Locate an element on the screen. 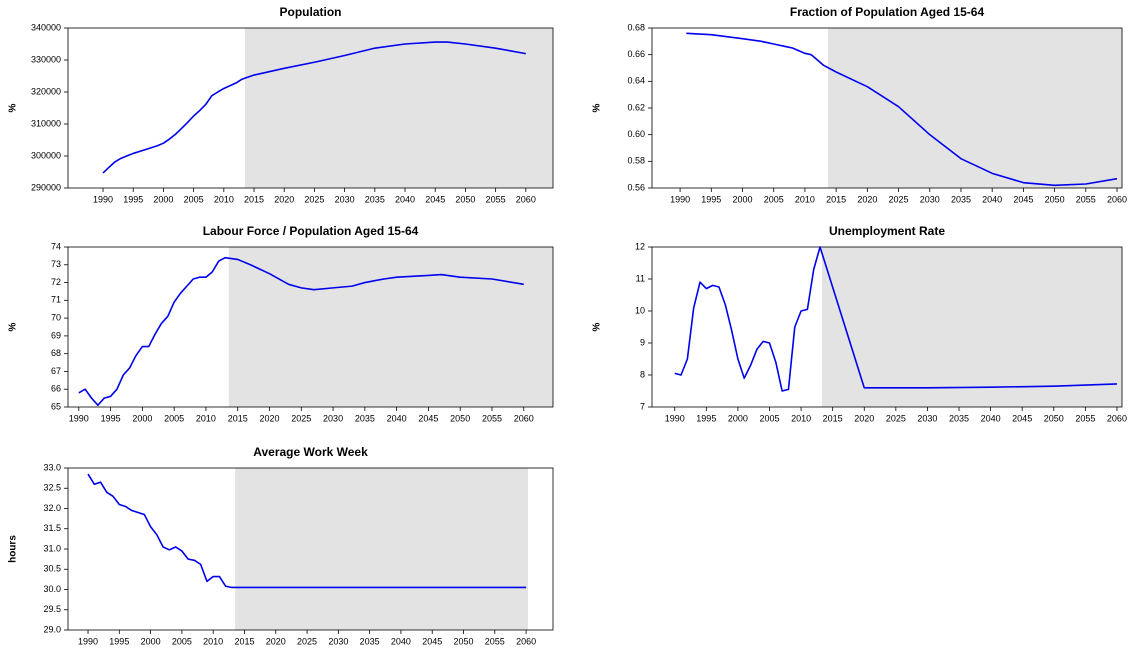 The height and width of the screenshot is (649, 1137). y-tick-label: 0.56 is located at coordinates (636, 187).